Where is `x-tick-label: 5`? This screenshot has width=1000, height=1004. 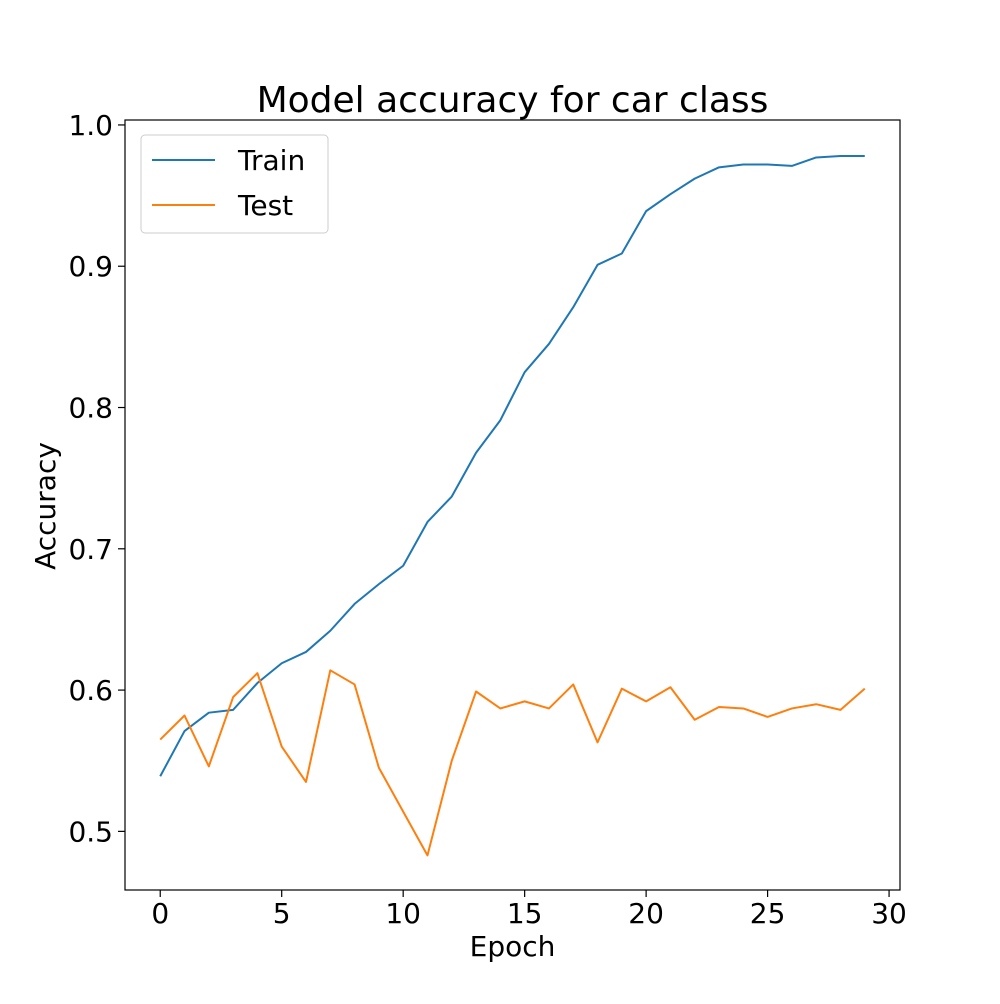 x-tick-label: 5 is located at coordinates (282, 913).